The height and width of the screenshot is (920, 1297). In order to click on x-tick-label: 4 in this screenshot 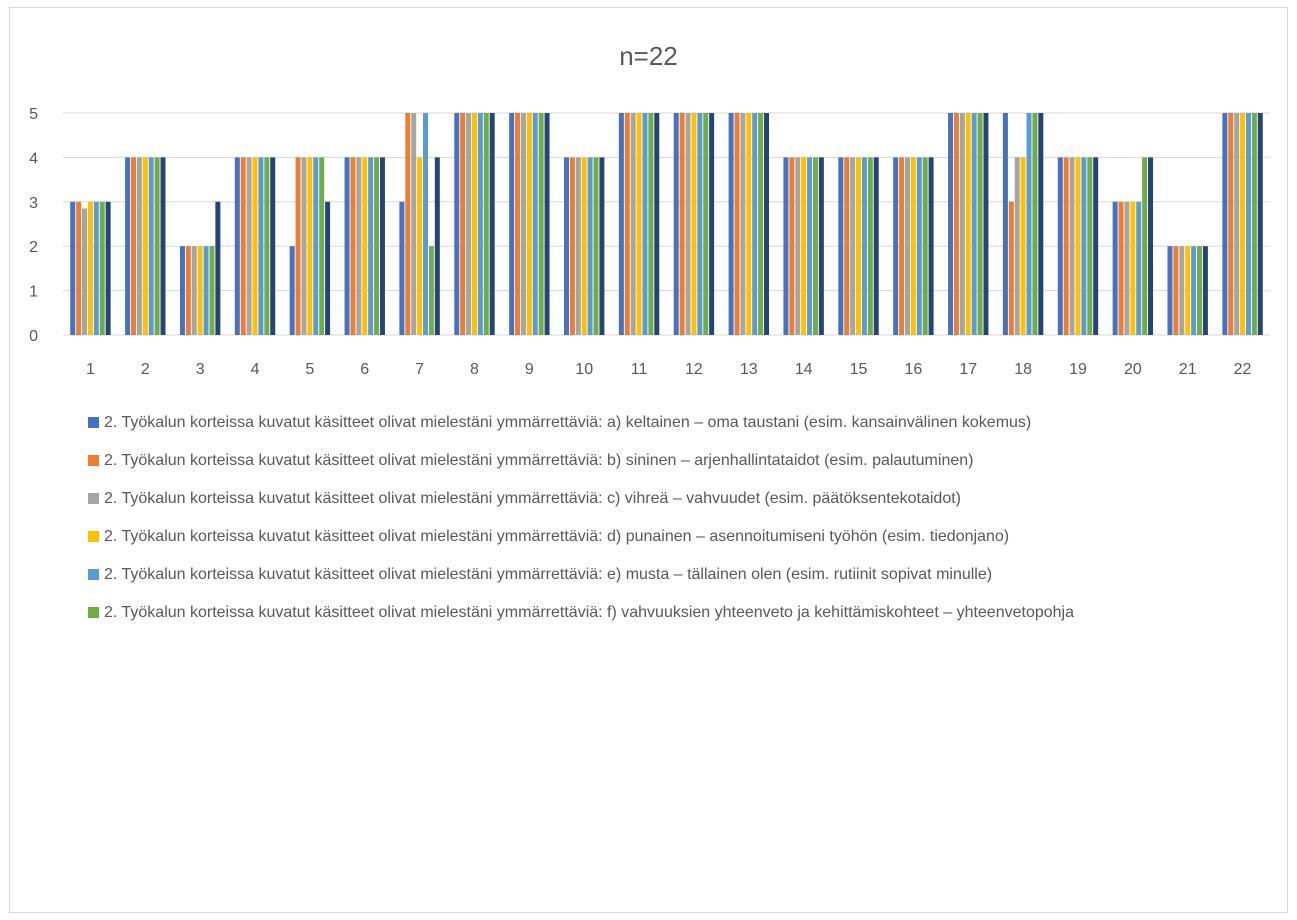, I will do `click(255, 369)`.